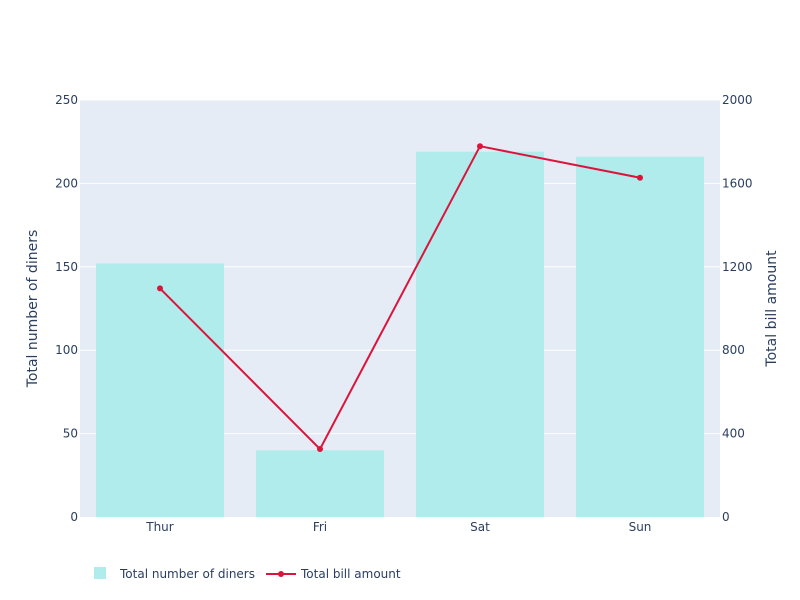 The image size is (800, 600). I want to click on x-tick-labels: Thur Fri Sat Sun, so click(398, 527).